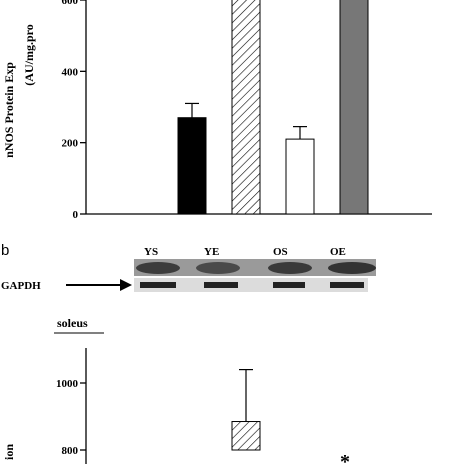 Image resolution: width=464 pixels, height=464 pixels. What do you see at coordinates (255, 267) in the screenshot?
I see `blot-image-top` at bounding box center [255, 267].